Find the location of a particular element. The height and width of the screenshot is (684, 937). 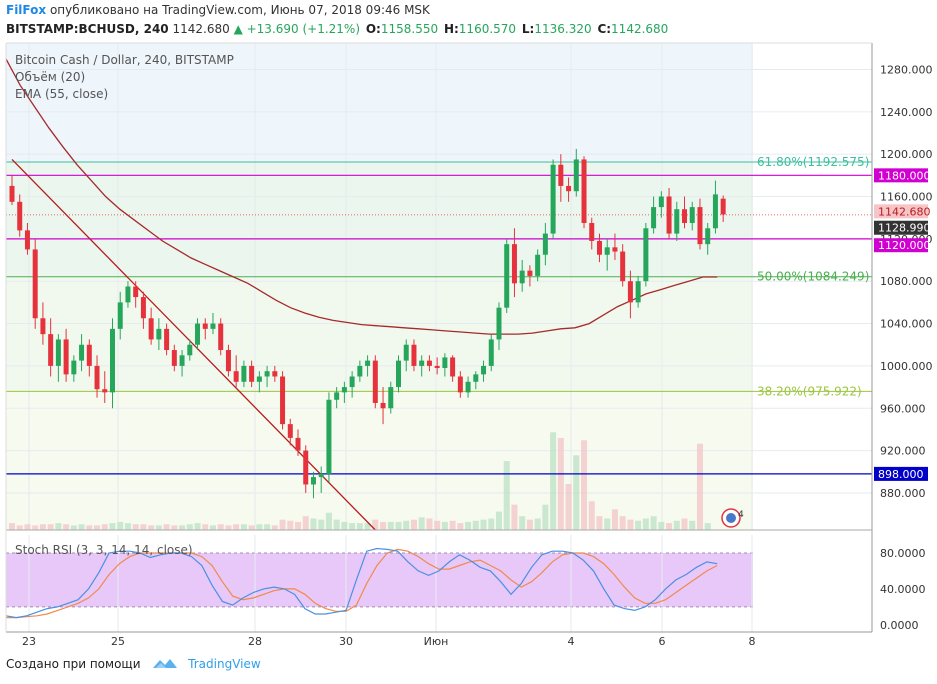

time-tick-label: 6 is located at coordinates (662, 641).